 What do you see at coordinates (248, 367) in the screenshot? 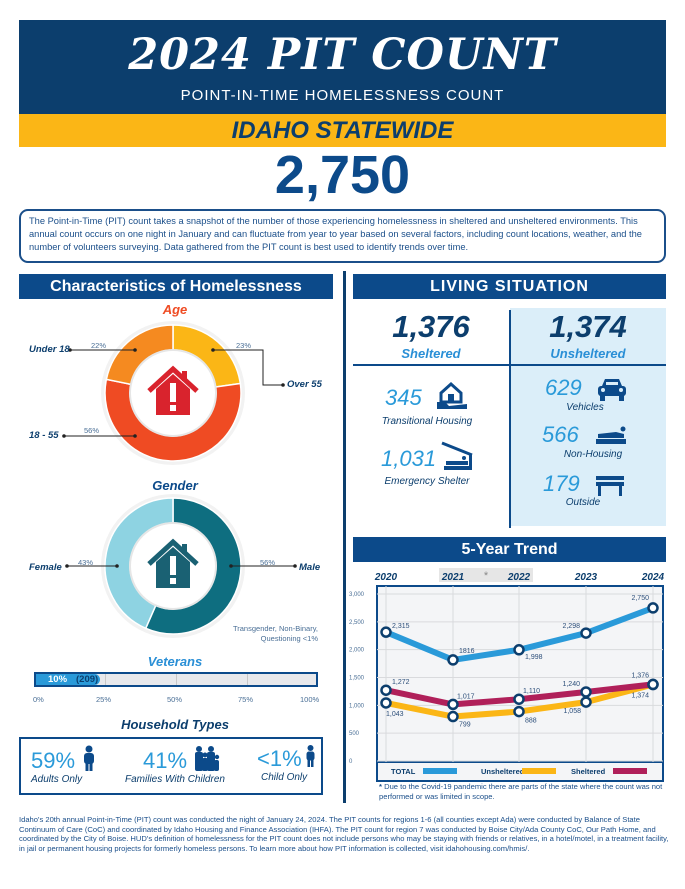
I see `over55-leader` at bounding box center [248, 367].